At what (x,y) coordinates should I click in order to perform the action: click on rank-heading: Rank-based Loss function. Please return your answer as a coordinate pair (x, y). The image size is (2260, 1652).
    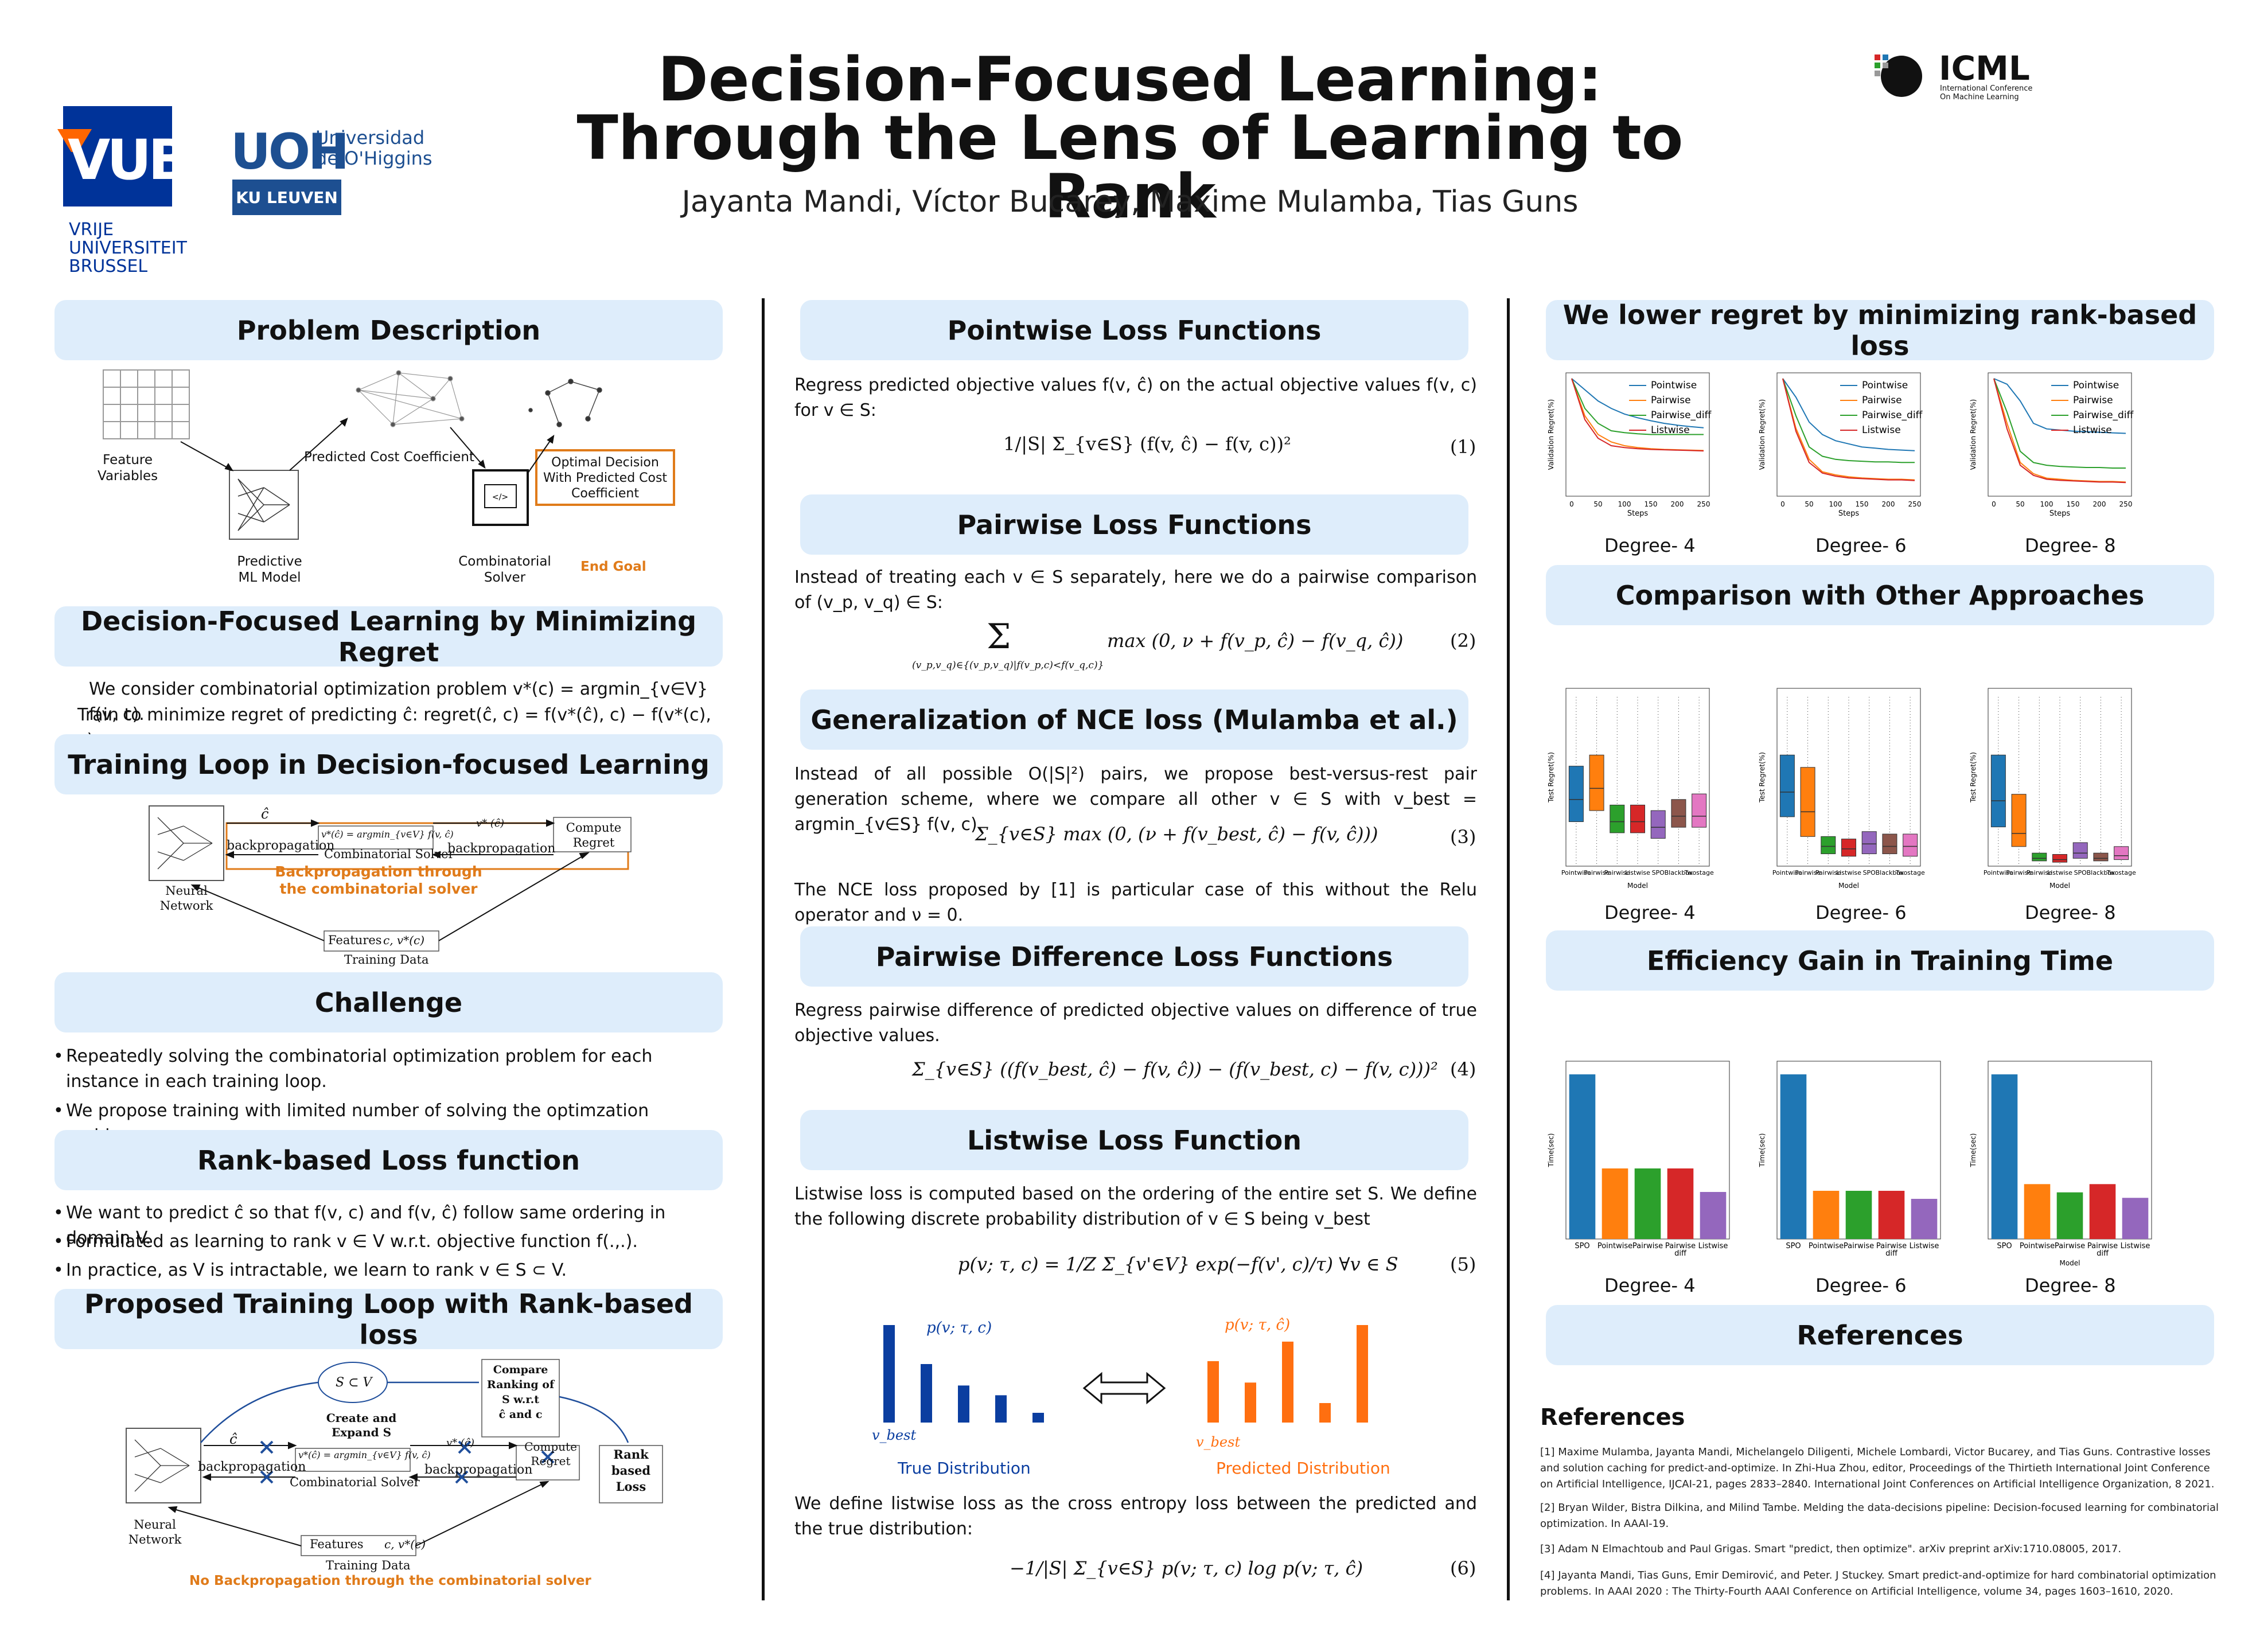
    Looking at the image, I should click on (389, 1160).